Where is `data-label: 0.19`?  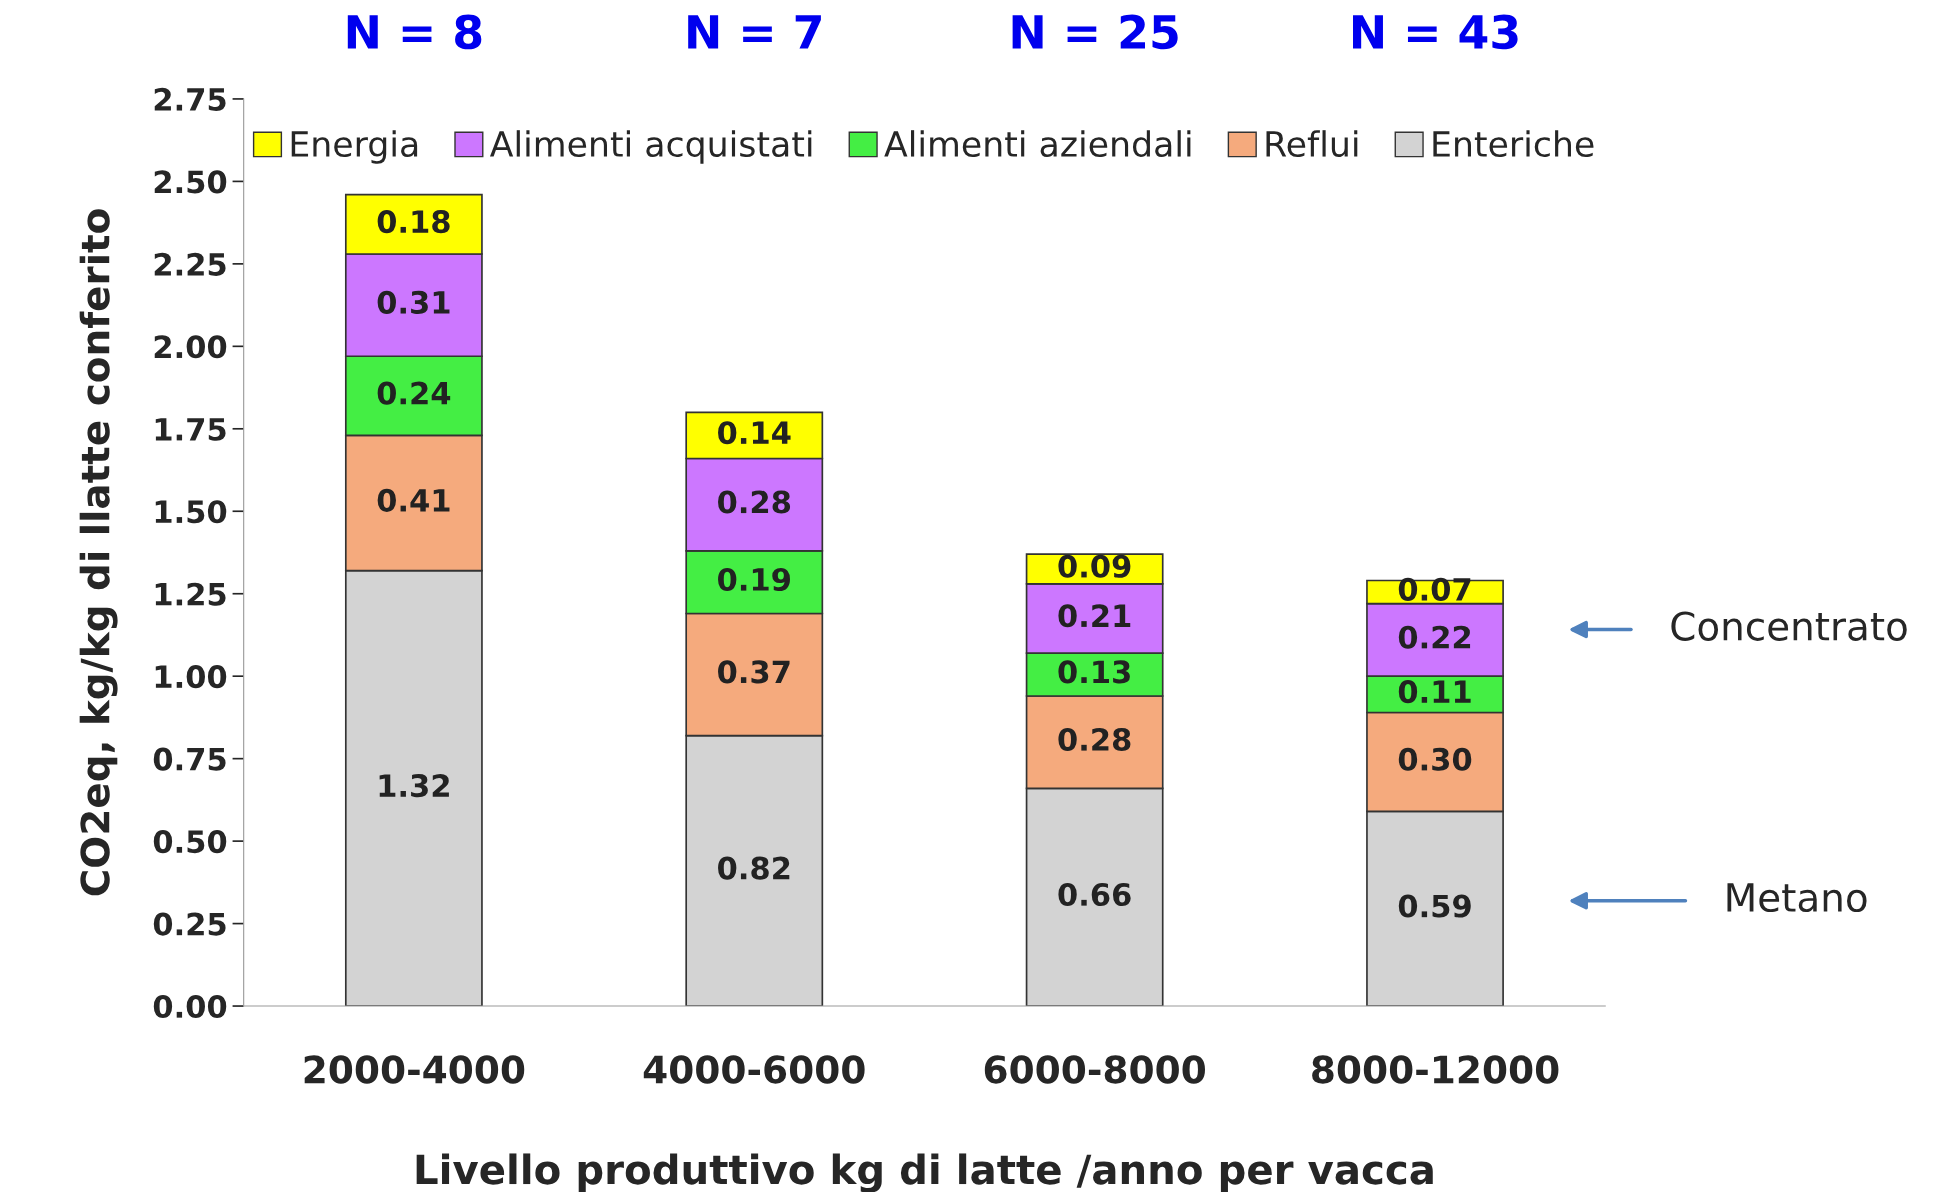
data-label: 0.19 is located at coordinates (754, 579).